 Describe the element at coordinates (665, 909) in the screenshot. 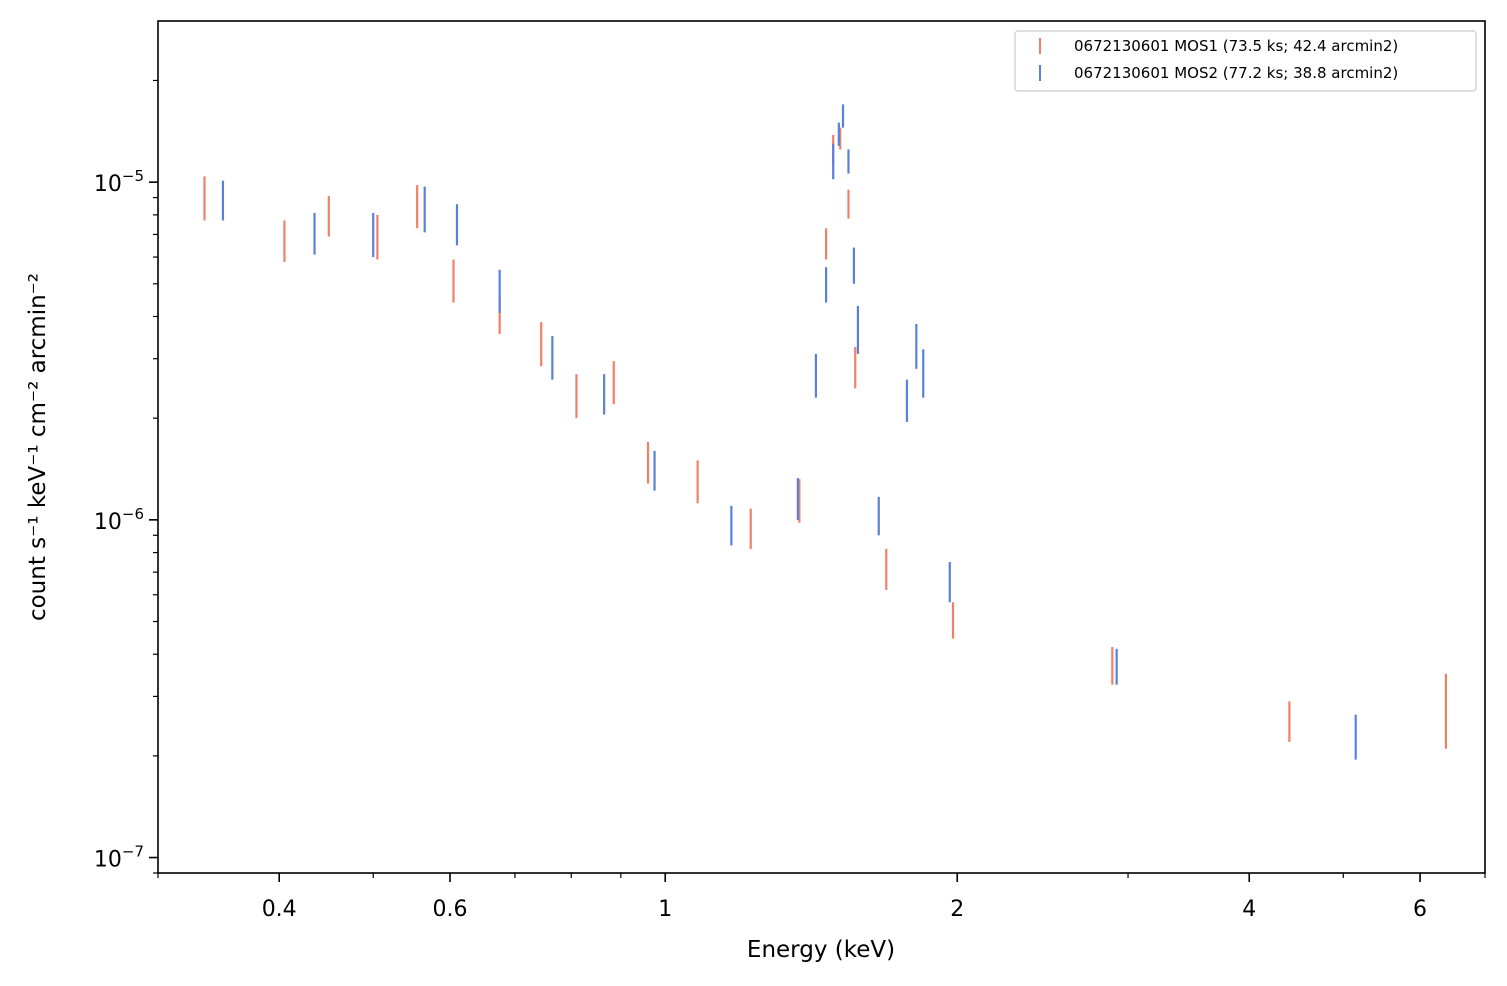

I see `x-tick-label-1: 1` at that location.